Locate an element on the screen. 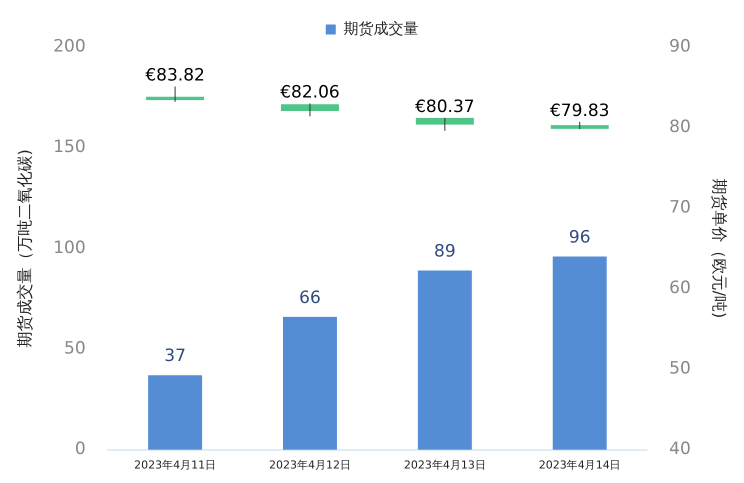 This screenshot has width=744, height=483. data-label: 37 is located at coordinates (175, 356).